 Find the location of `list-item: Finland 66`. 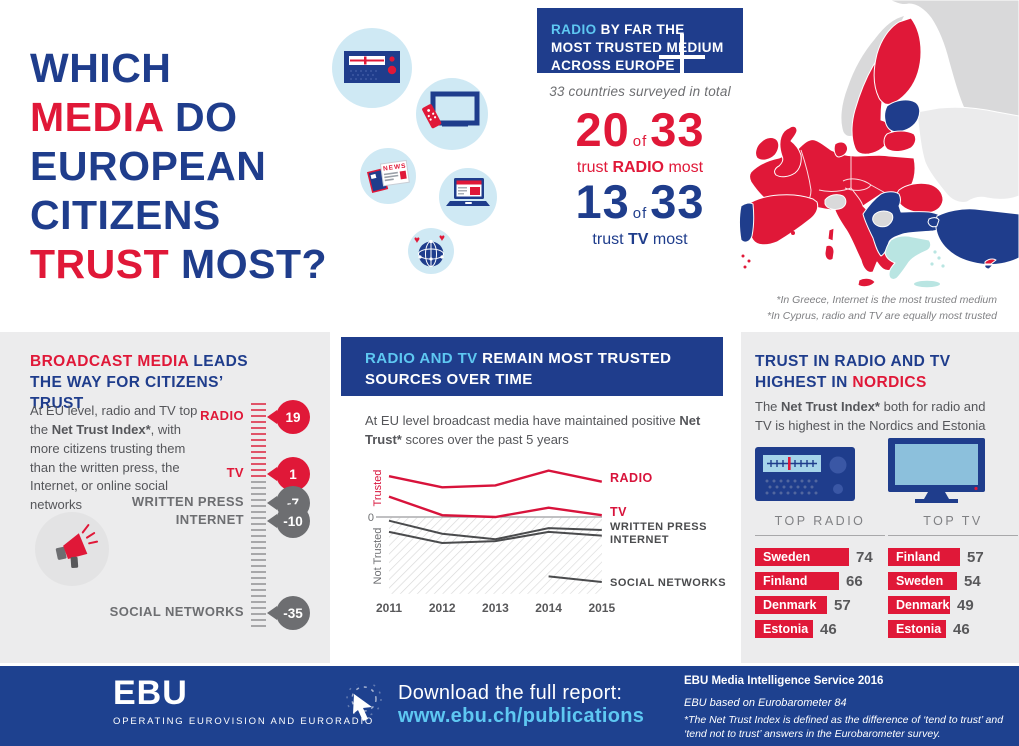

list-item: Finland 66 is located at coordinates (820, 581).